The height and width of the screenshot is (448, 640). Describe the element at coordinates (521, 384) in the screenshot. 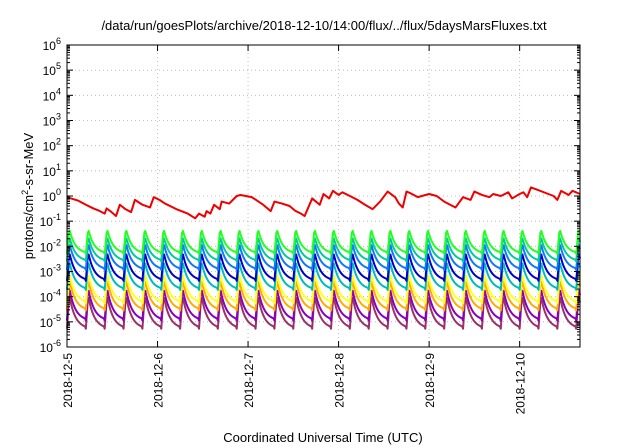

I see `x-tick-label: 2018-12-10` at that location.